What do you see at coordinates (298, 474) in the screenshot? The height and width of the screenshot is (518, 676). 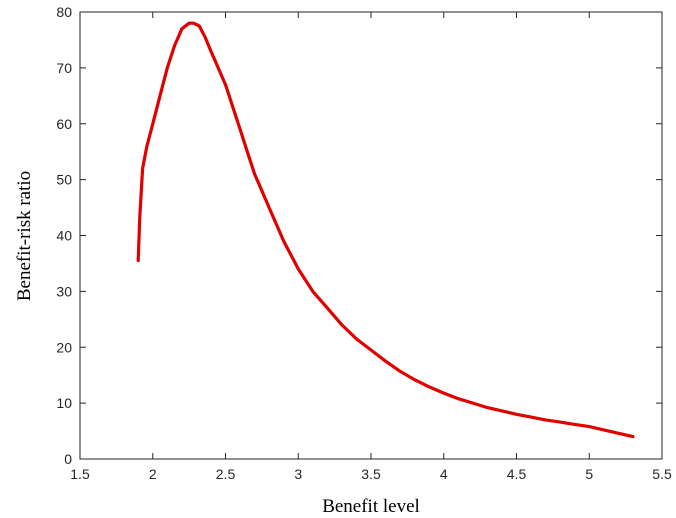 I see `x-tick-label: 3` at bounding box center [298, 474].